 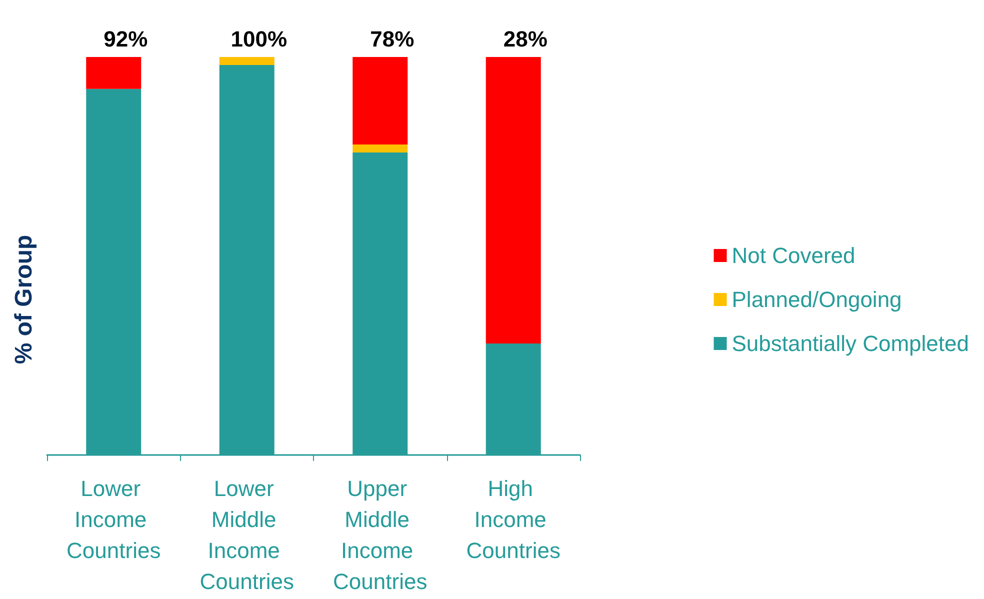 I want to click on legend-label: Substantially Completed, so click(x=851, y=343).